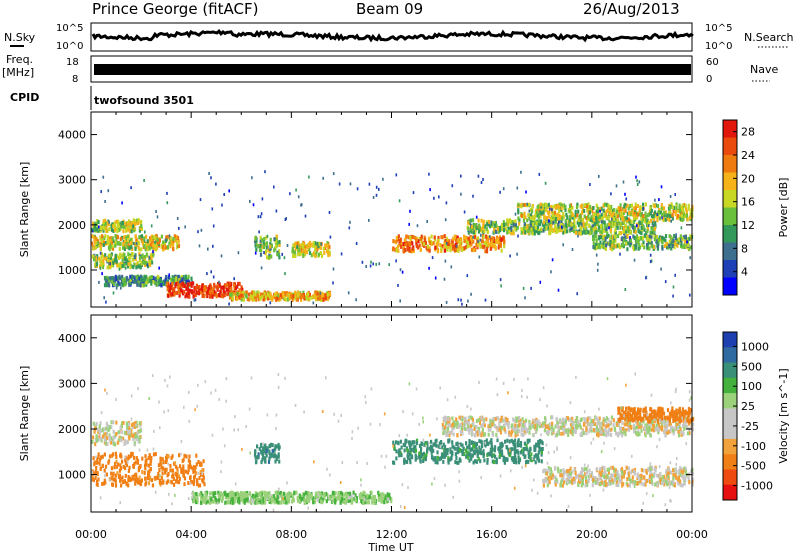  I want to click on colorbar-tick-label: 28, so click(748, 132).